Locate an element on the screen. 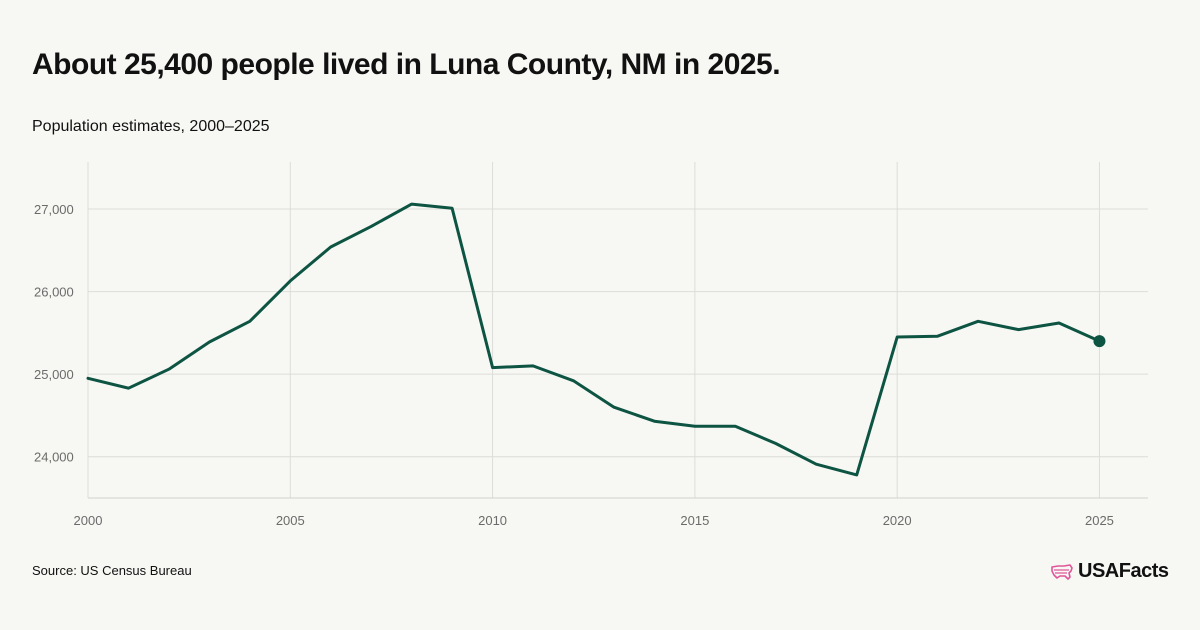 The image size is (1200, 630). x-tick-label: 2020 is located at coordinates (897, 520).